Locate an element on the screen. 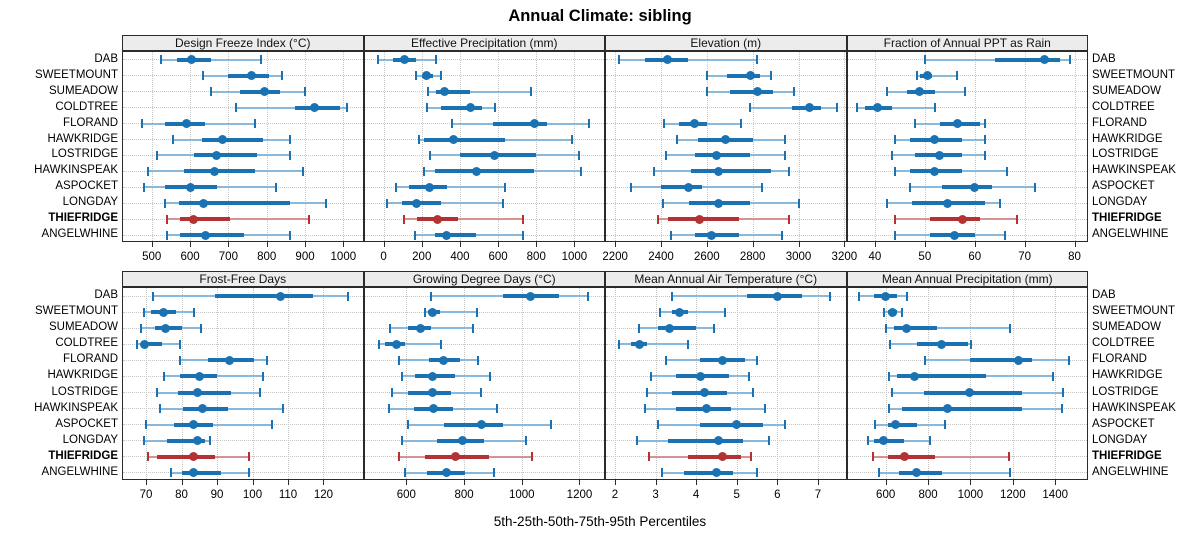 This screenshot has height=550, width=1200. panel-strip-fraction-of-annual-ppt-as-rain: Fraction of Annual PPT as Rain is located at coordinates (967, 43).